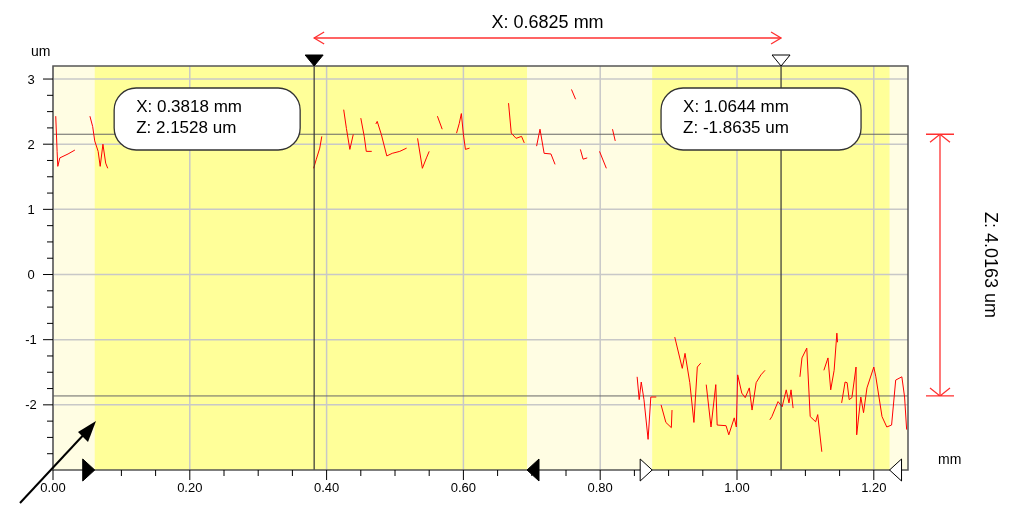  I want to click on x-tick-label: 0.40, so click(326, 487).